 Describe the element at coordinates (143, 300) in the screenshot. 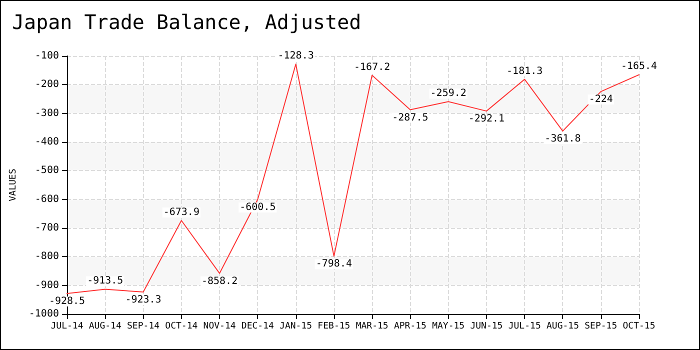

I see `data-label: -923.3` at that location.